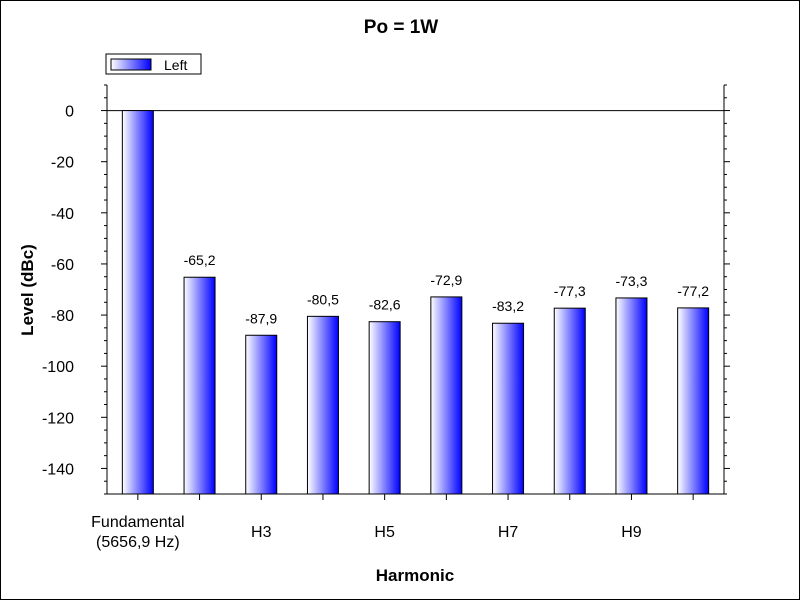 The image size is (800, 604). What do you see at coordinates (631, 532) in the screenshot?
I see `x-tick-label: H9` at bounding box center [631, 532].